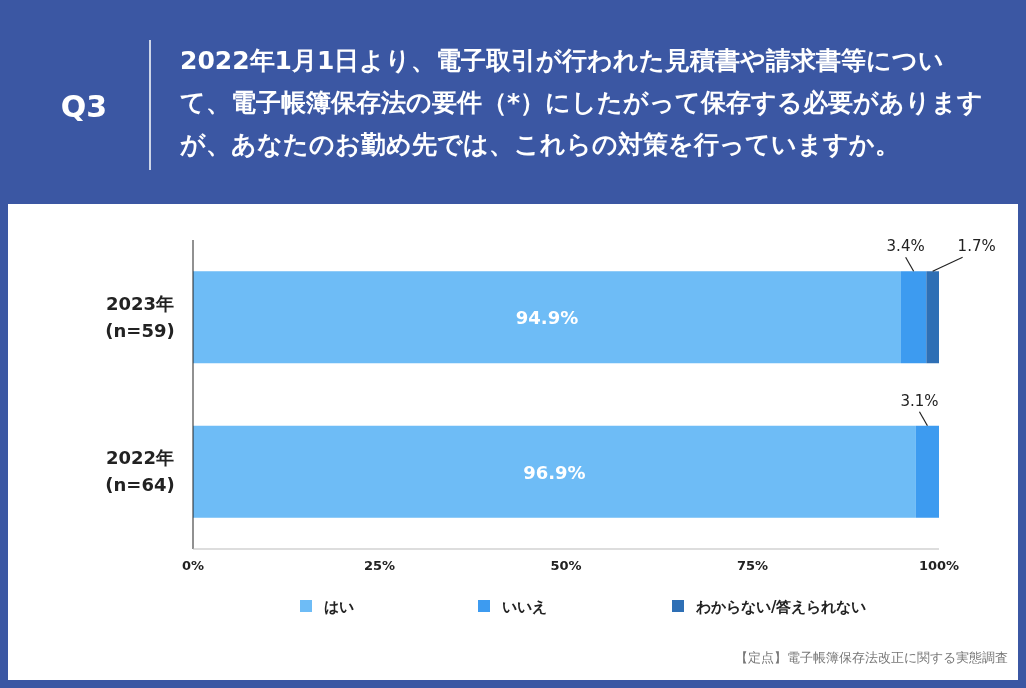 This screenshot has height=688, width=1026. What do you see at coordinates (582, 103) in the screenshot?
I see `chart-subtitle: 2022年1月1日より、電子取引が行われた見積書や請求書等について、電子帳簿保存法の要件（*）にしたがって保存する必要がありますが、あなたのお勤め先では、これらの対策を行っていますか。` at bounding box center [582, 103].